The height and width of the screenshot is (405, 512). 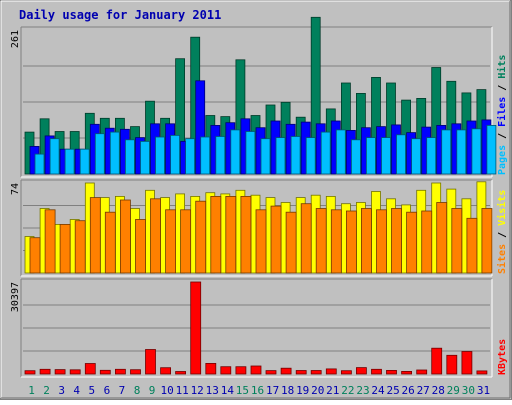 What do you see at coordinates (257, 390) in the screenshot?
I see `x-tick-label: 16` at bounding box center [257, 390].